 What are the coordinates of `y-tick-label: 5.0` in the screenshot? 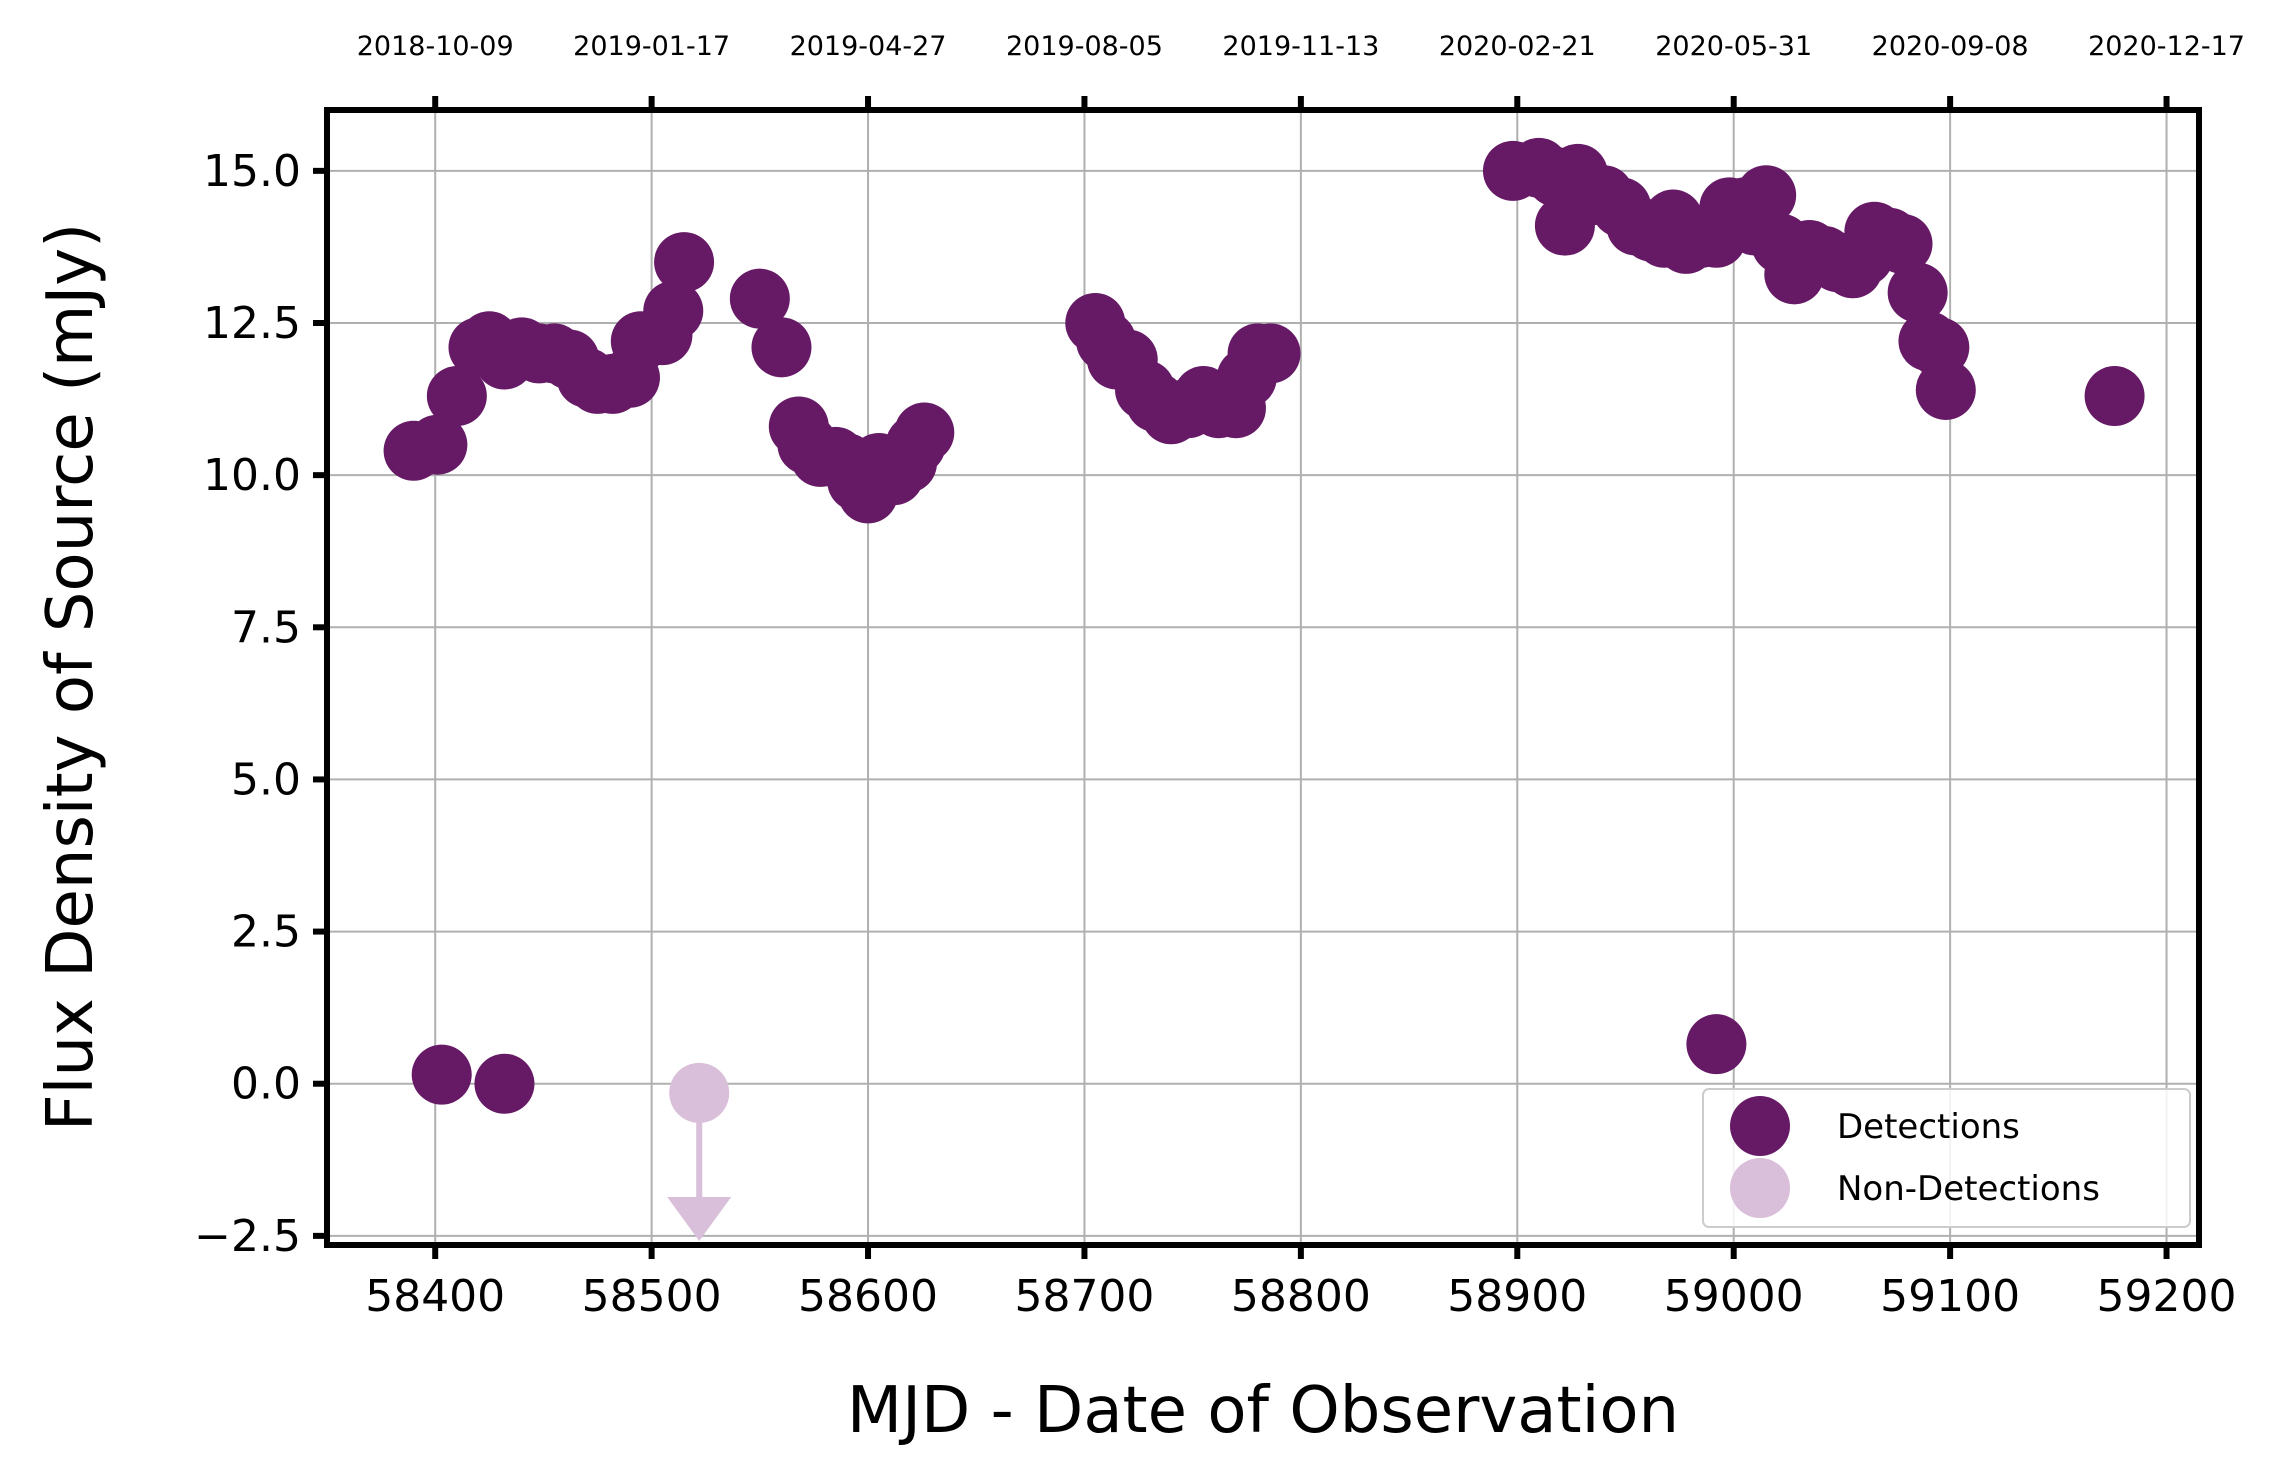 It's located at (266, 779).